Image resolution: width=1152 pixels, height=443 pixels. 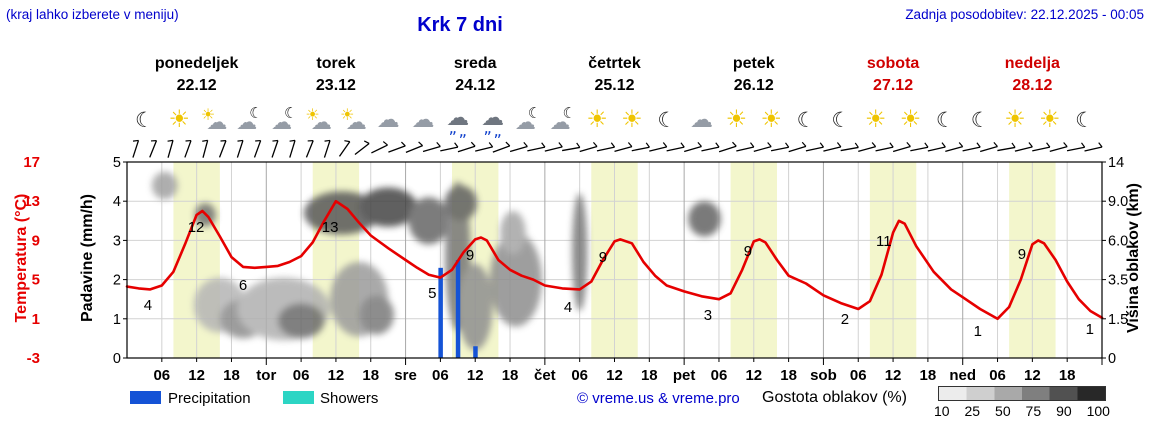 What do you see at coordinates (145, 397) in the screenshot?
I see `precipitation-swatch` at bounding box center [145, 397].